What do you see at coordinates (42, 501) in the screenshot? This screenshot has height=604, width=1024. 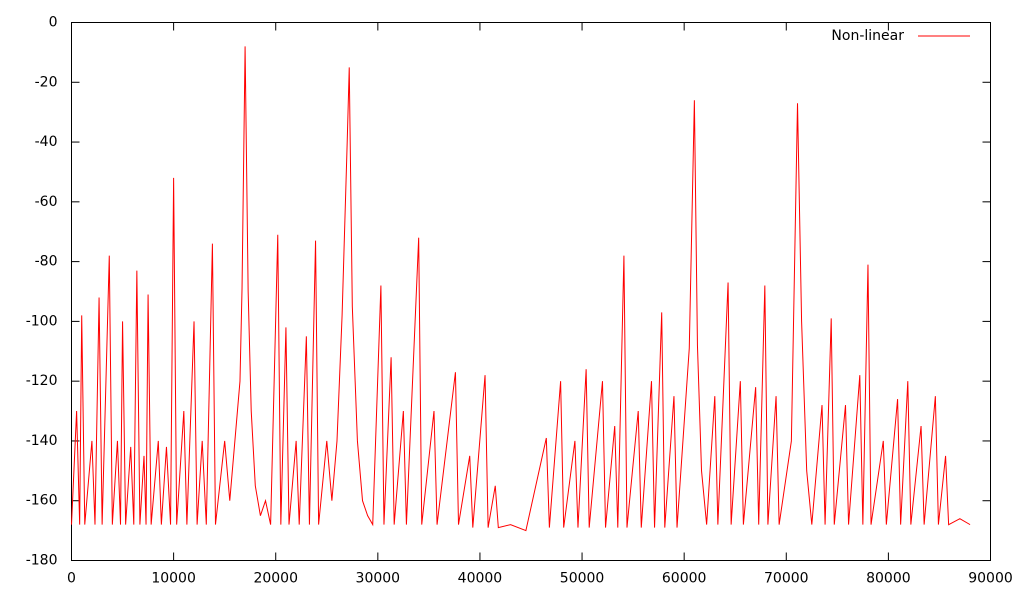 I see `y-tick-label: -160` at bounding box center [42, 501].